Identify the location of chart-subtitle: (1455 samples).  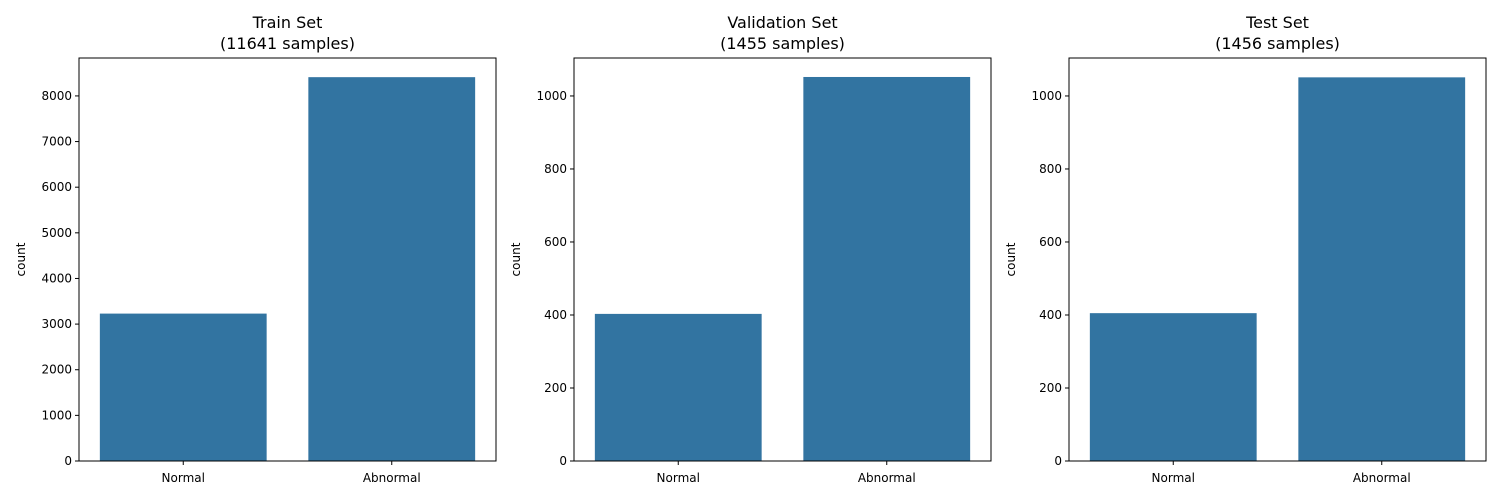
(782, 43).